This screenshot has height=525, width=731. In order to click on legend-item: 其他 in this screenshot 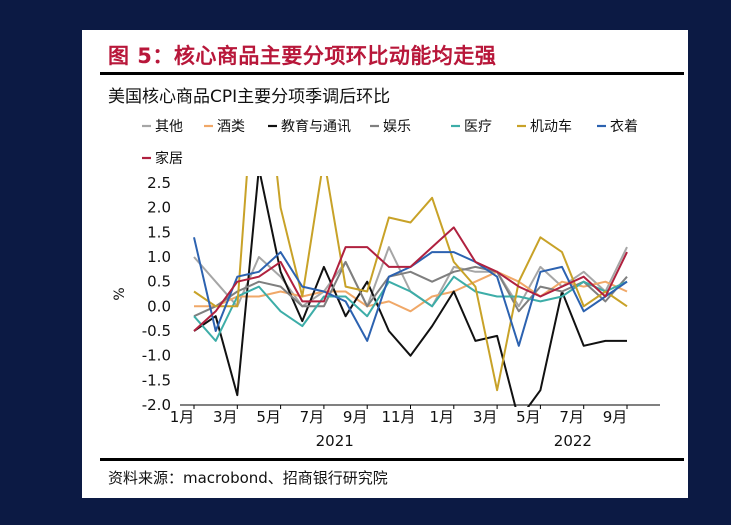, I will do `click(162, 127)`.